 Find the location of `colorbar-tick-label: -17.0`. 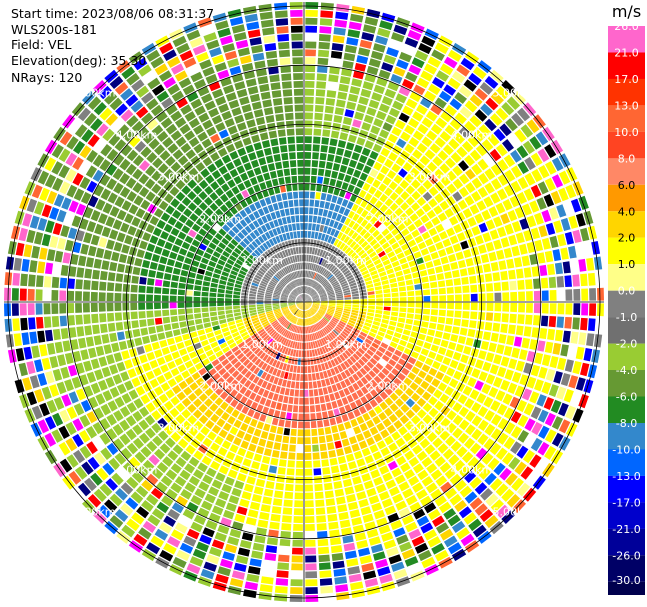

colorbar-tick-label: -17.0 is located at coordinates (626, 502).